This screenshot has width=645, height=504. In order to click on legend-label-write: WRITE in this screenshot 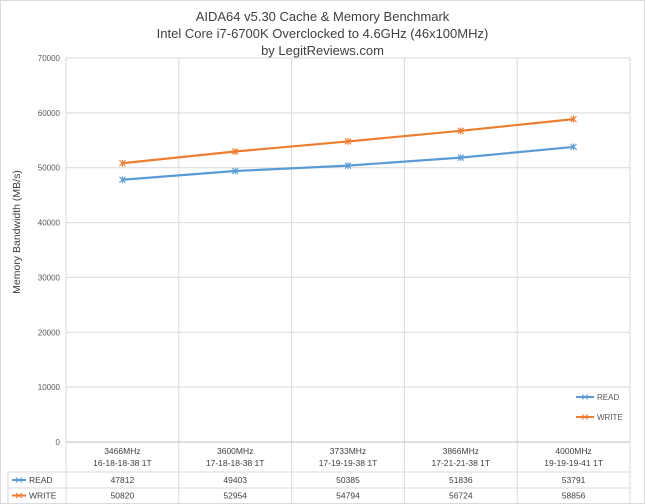, I will do `click(610, 417)`.